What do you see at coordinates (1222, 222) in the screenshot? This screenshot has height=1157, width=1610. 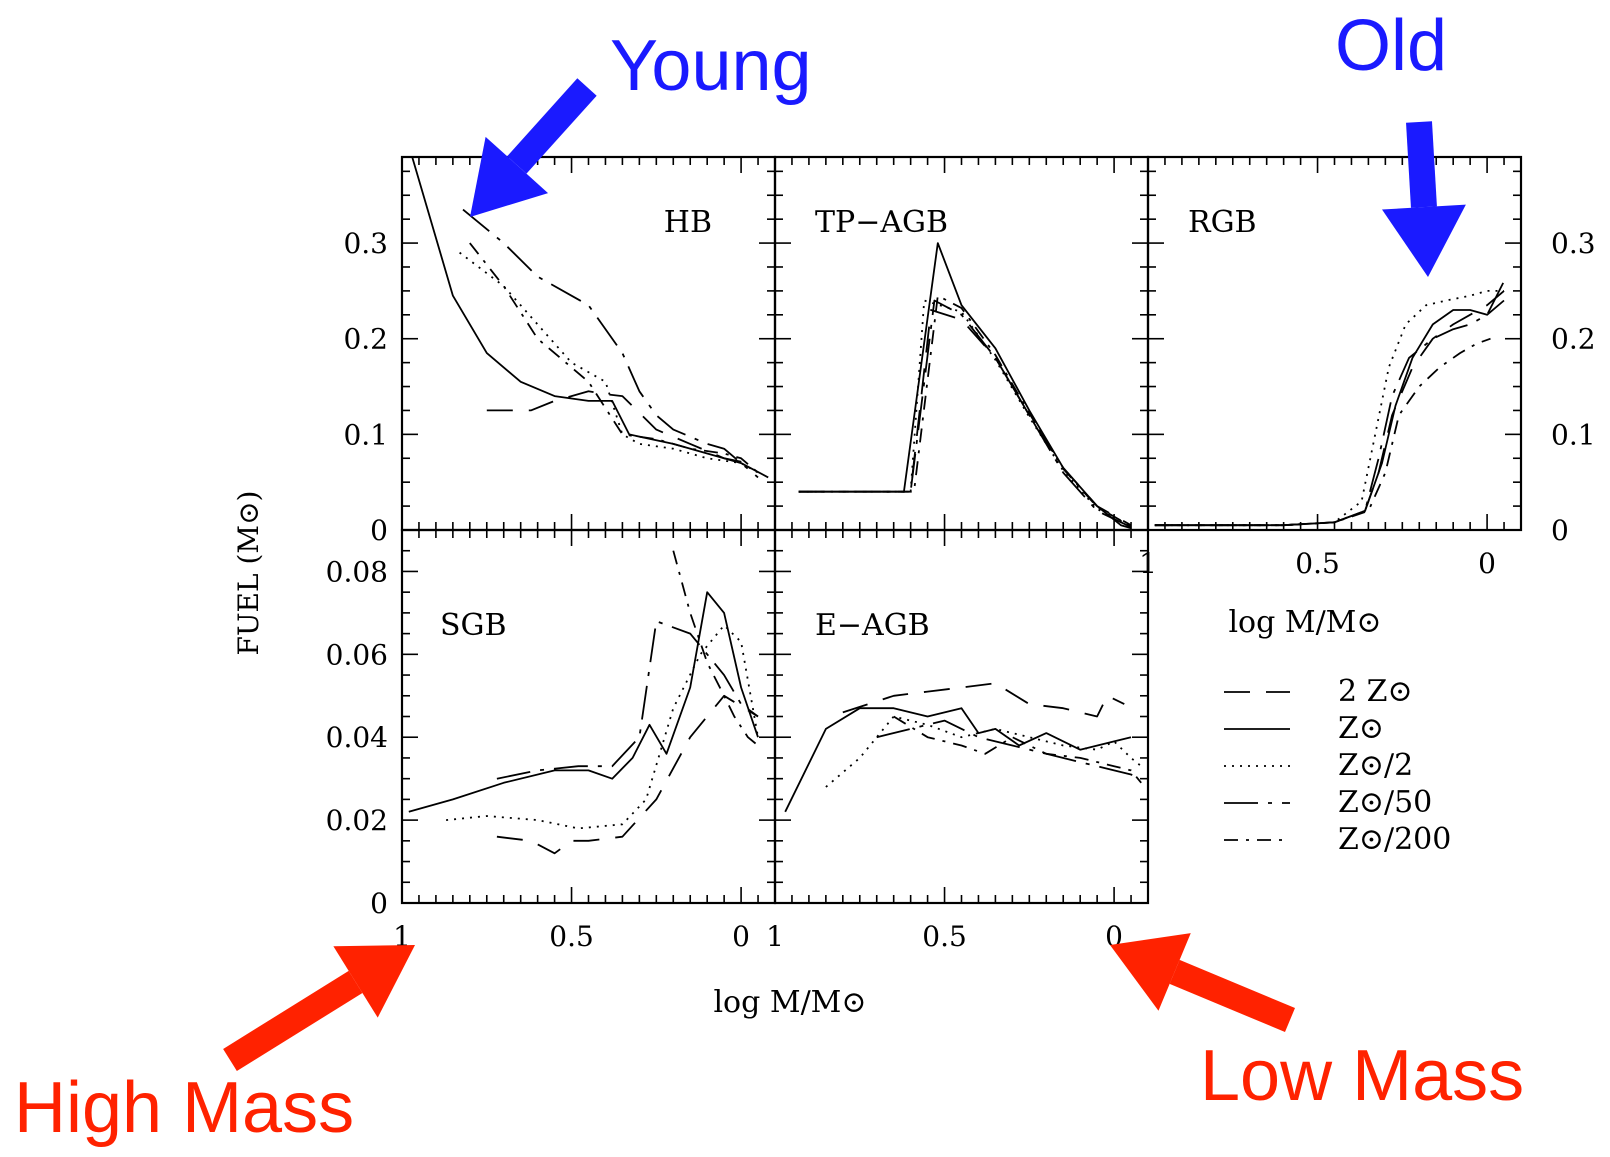 I see `panel-title: RGB` at bounding box center [1222, 222].